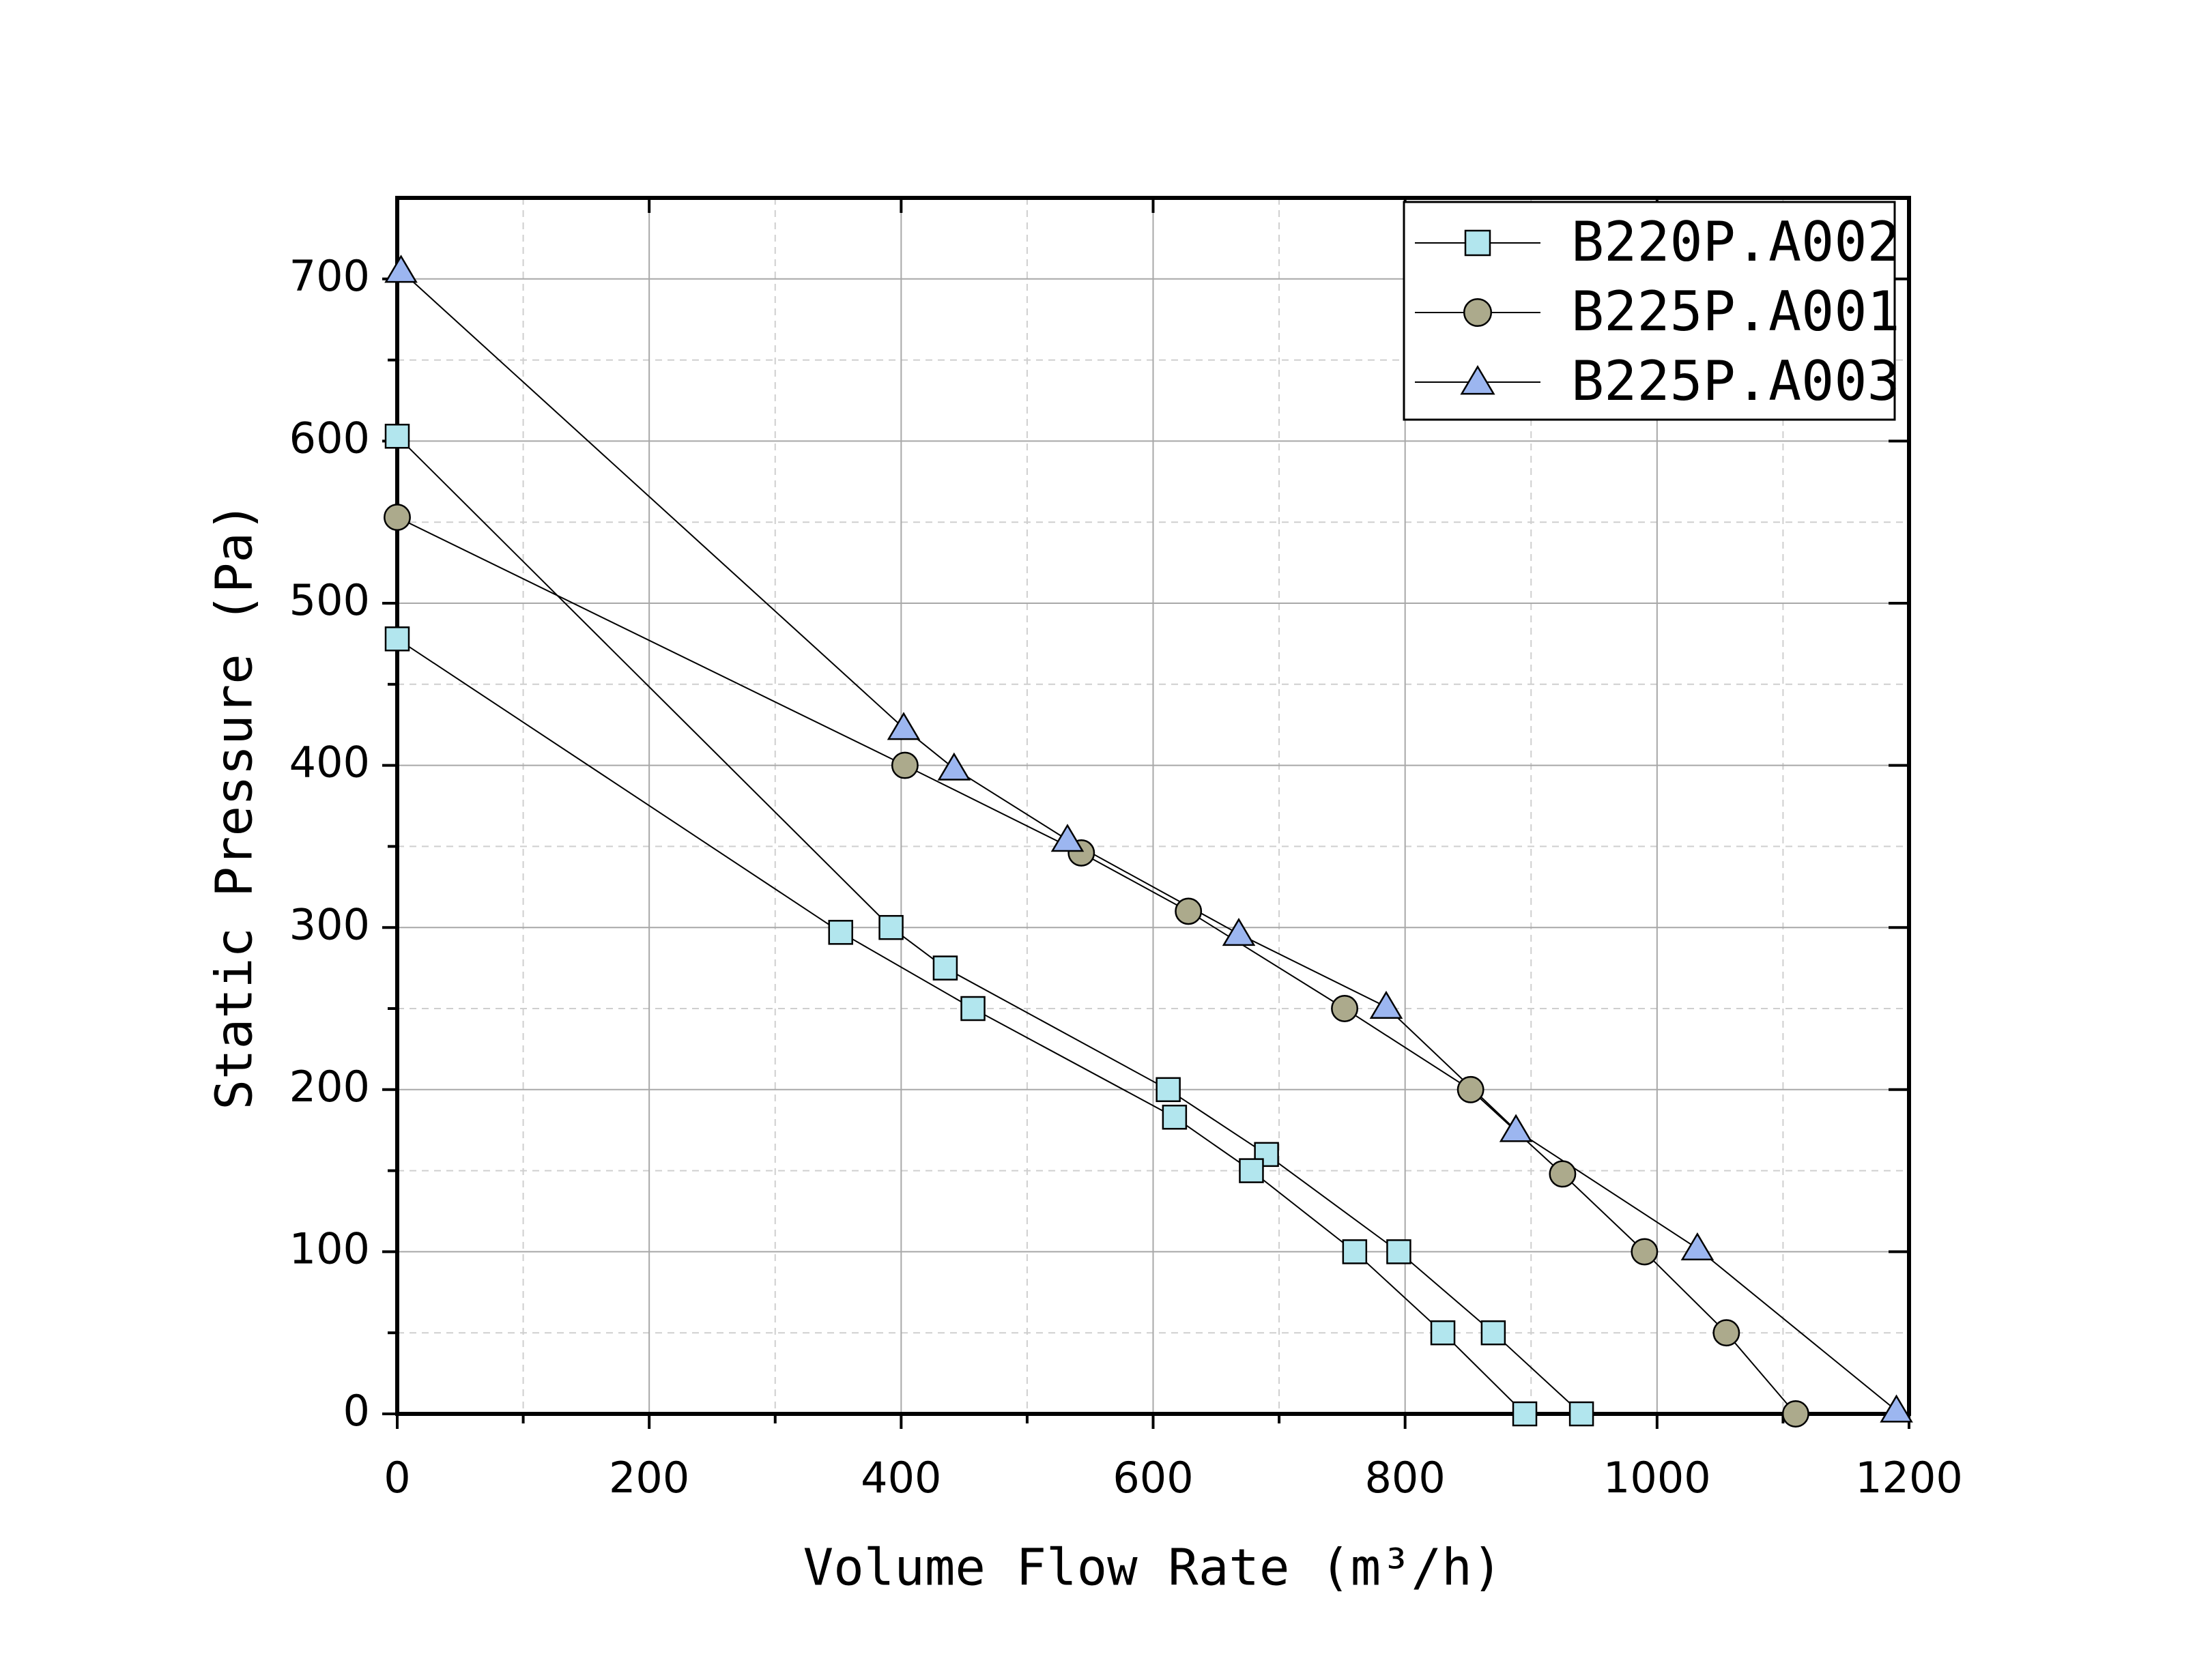 This screenshot has height=1680, width=2195. Describe the element at coordinates (1736, 381) in the screenshot. I see `legend-label: B225P.A003` at that location.